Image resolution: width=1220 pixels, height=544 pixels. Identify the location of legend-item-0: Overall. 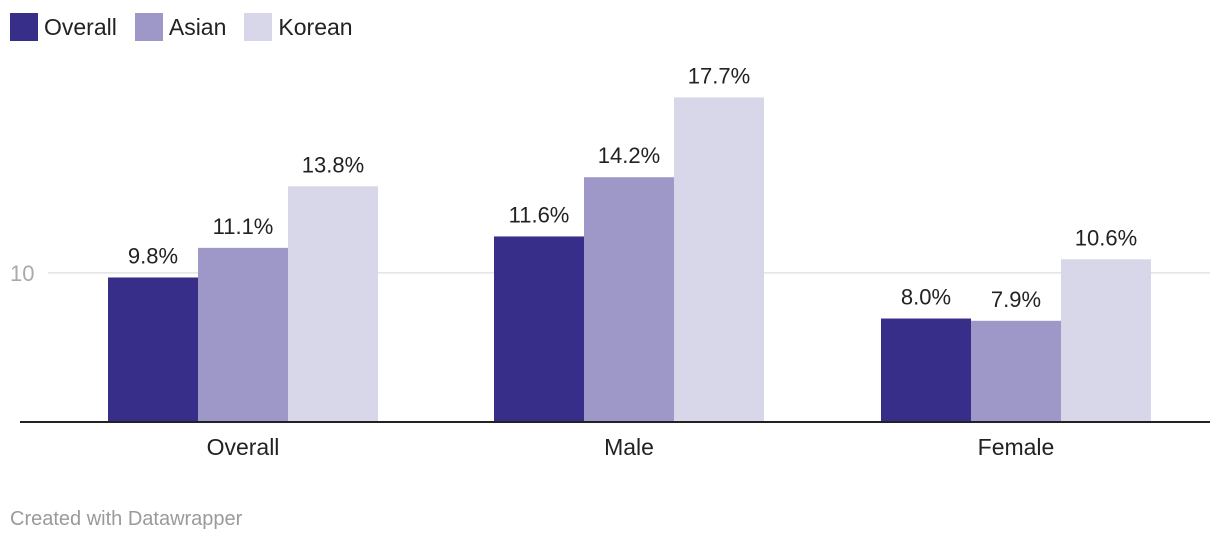
(63, 27).